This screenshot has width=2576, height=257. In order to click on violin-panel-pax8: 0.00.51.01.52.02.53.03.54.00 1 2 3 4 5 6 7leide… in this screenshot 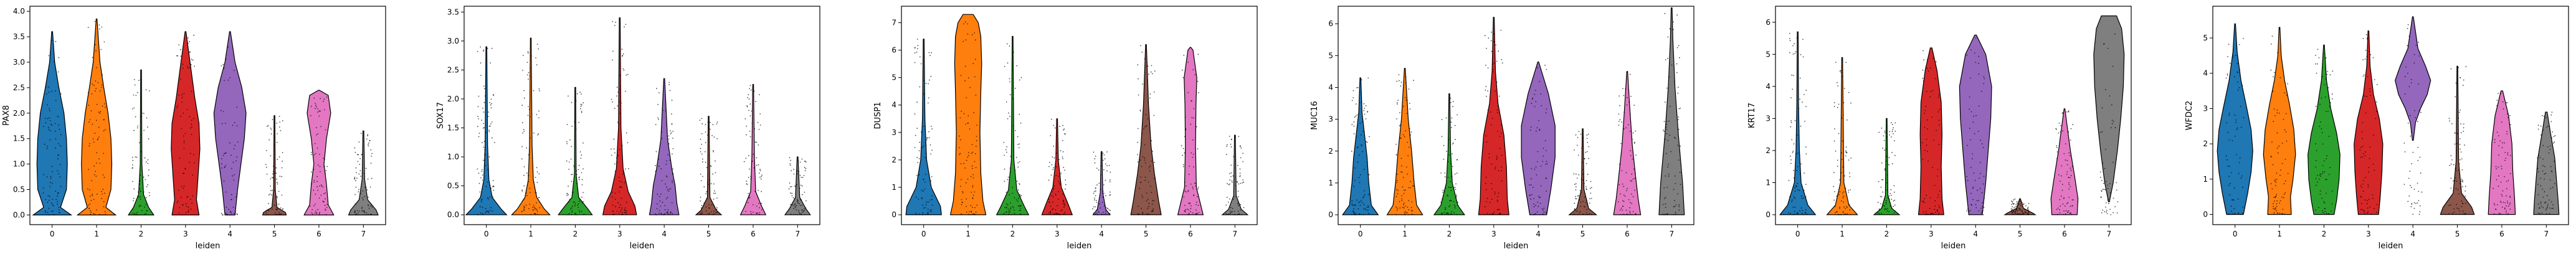, I will do `click(194, 128)`.